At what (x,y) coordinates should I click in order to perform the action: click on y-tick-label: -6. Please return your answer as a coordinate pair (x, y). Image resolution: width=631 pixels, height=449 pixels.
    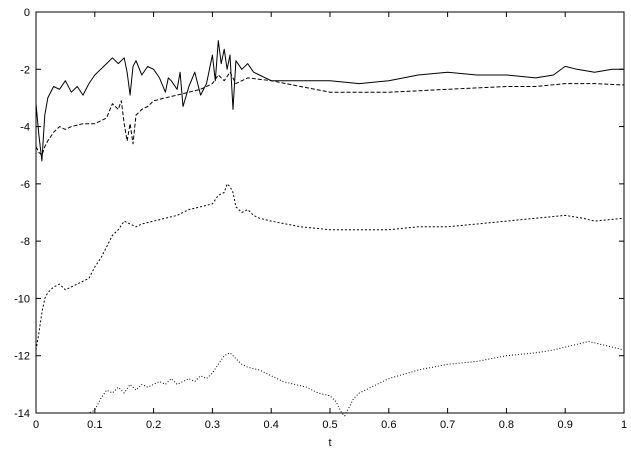
    Looking at the image, I should click on (25, 185).